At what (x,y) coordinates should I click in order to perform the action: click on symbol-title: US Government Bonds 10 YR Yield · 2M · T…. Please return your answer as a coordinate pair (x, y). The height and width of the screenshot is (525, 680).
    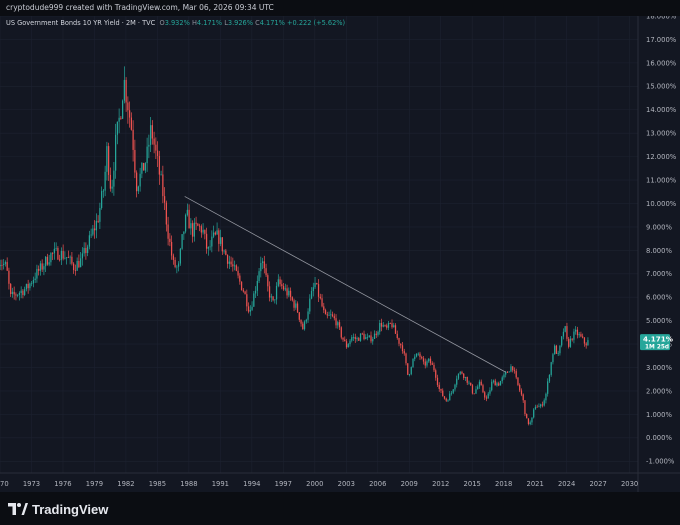
    Looking at the image, I should click on (81, 23).